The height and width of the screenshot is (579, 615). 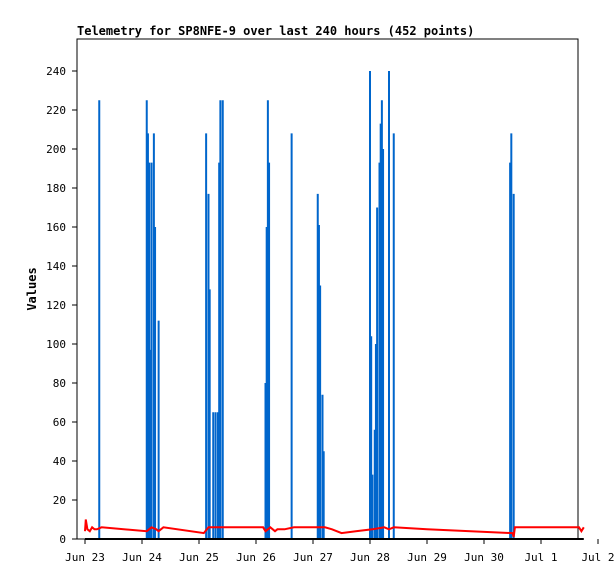 What do you see at coordinates (56, 71) in the screenshot?
I see `y-tick-label: 240` at bounding box center [56, 71].